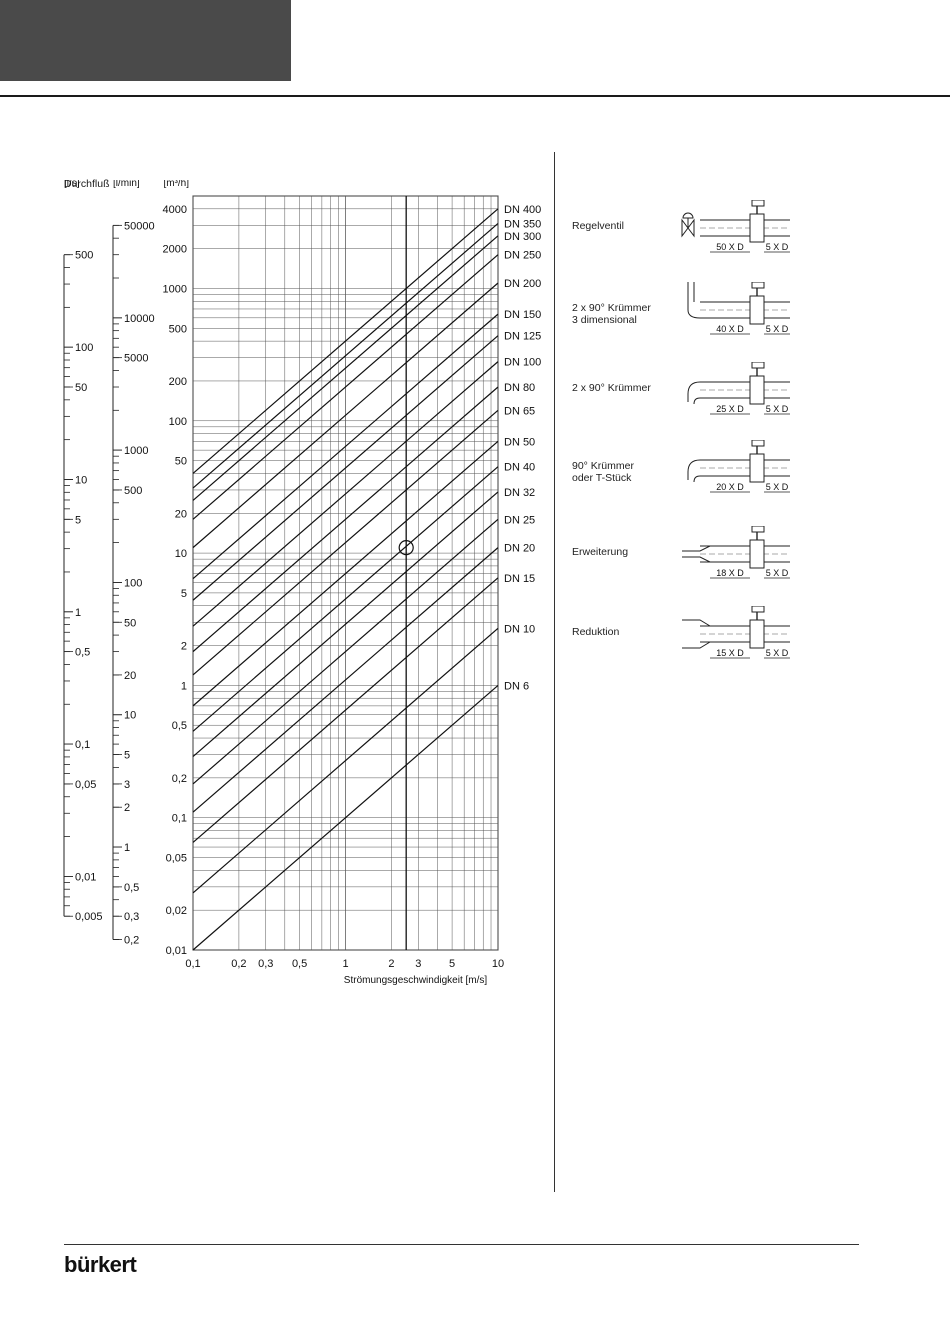  Describe the element at coordinates (84, 348) in the screenshot. I see `ls-scale-label: 100` at that location.